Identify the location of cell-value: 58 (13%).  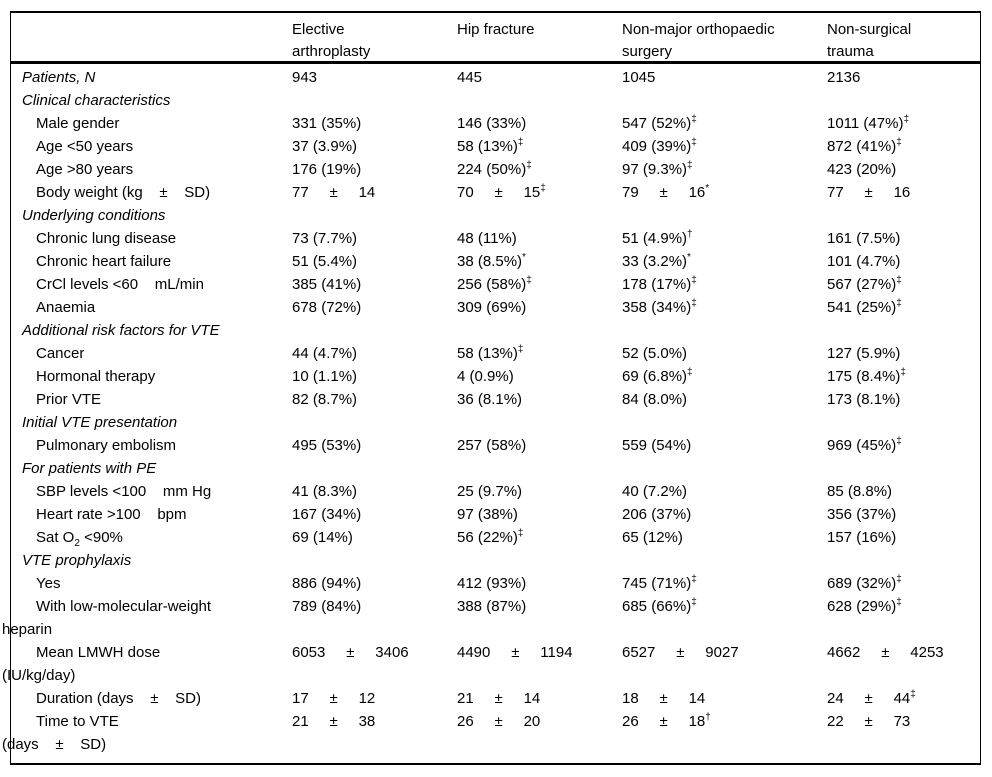
(487, 146).